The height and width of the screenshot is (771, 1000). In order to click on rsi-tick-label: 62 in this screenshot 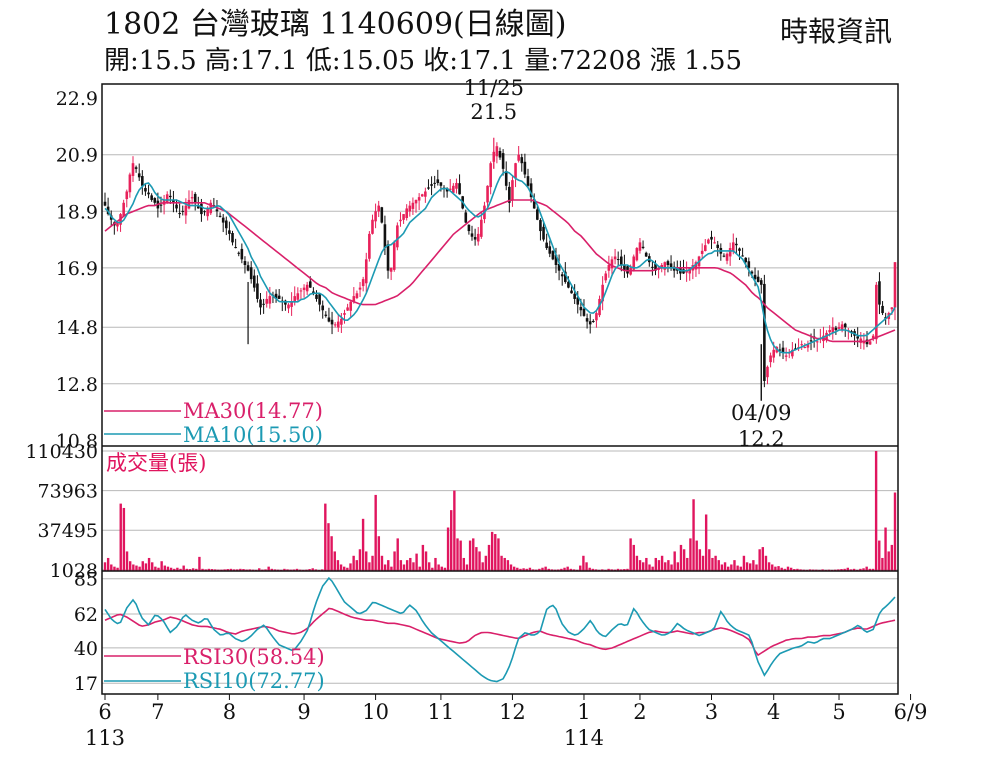, I will do `click(86, 615)`.